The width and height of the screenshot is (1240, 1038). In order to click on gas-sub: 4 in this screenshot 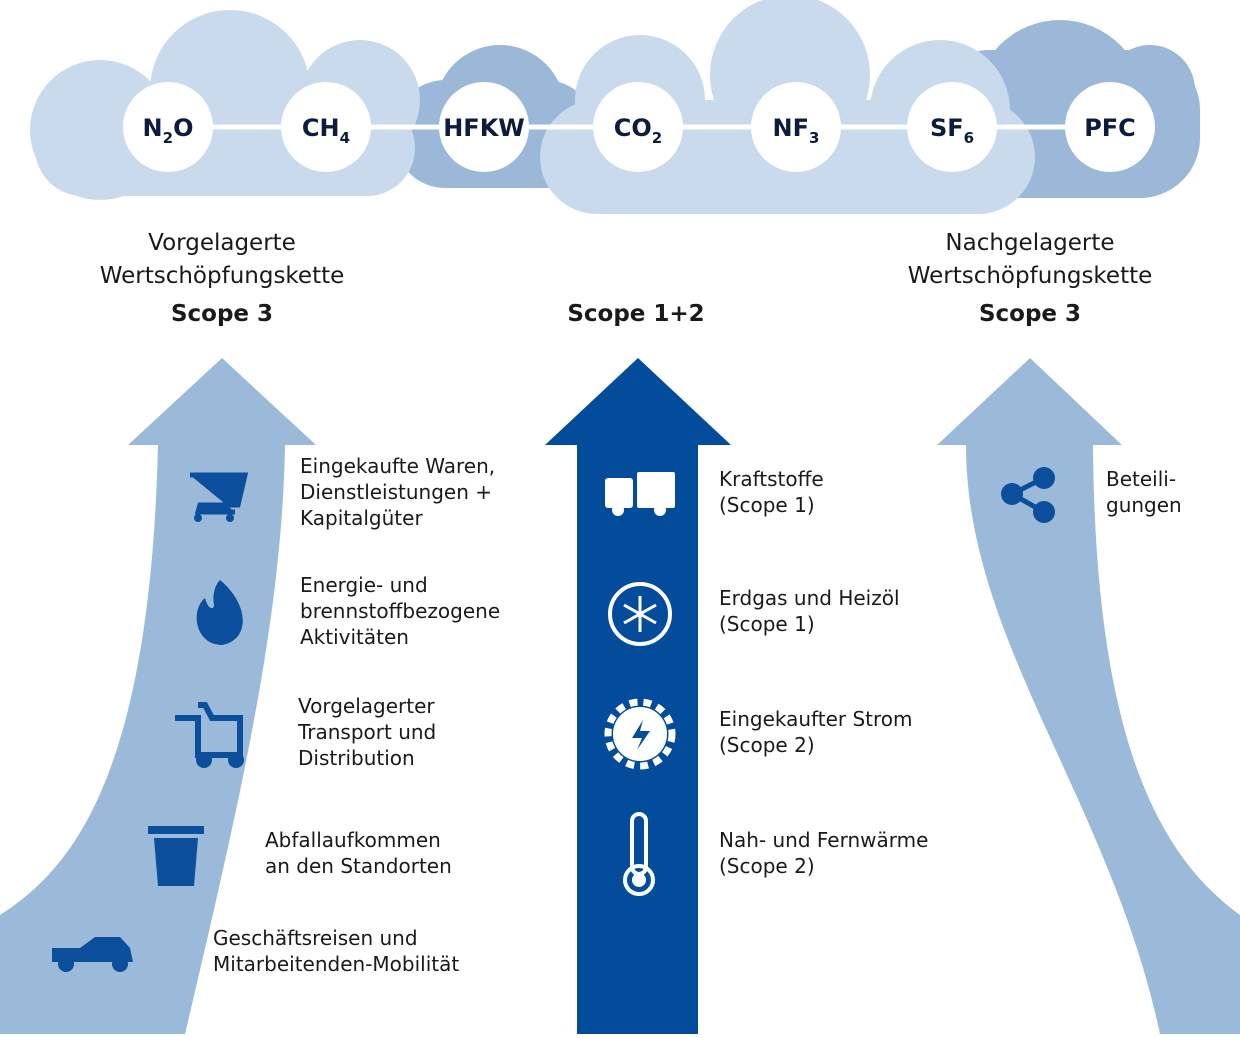, I will do `click(345, 138)`.